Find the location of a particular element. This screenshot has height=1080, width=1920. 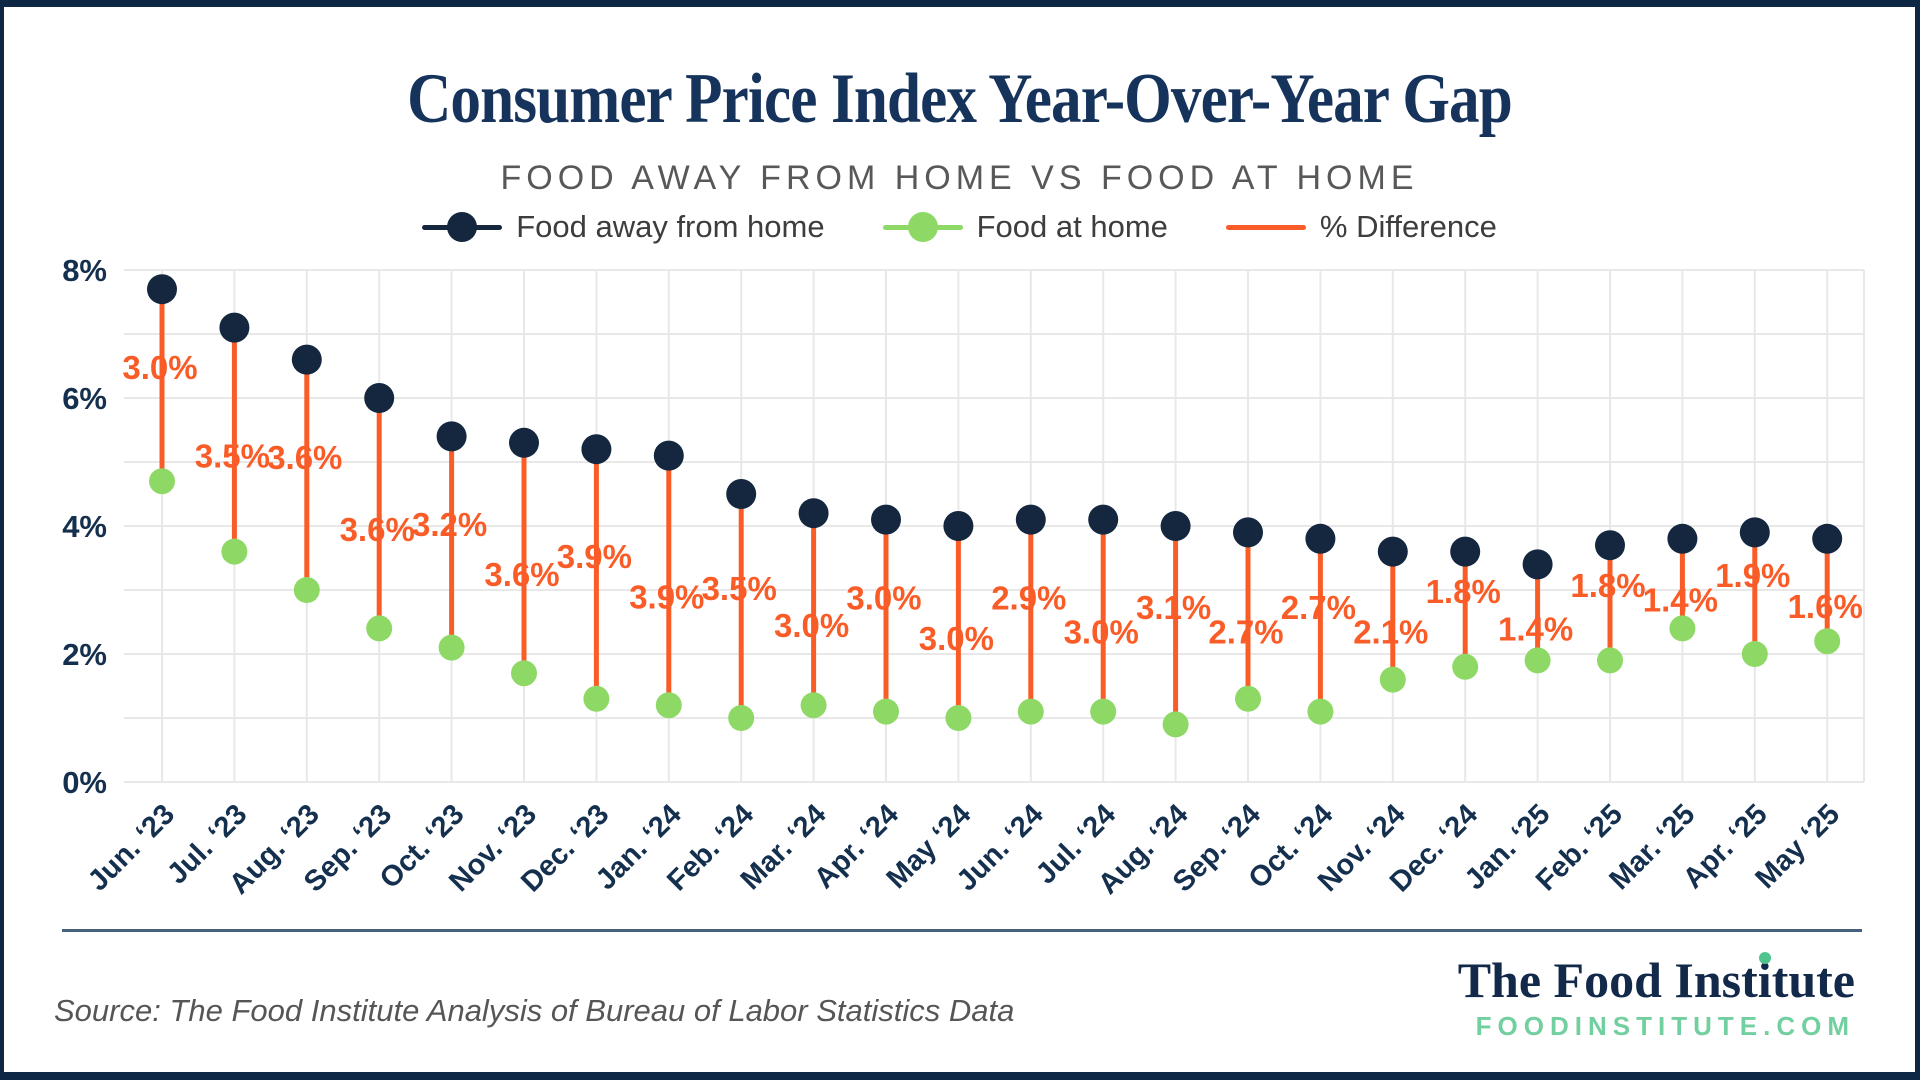

difference-label: 2.1% is located at coordinates (1390, 632).